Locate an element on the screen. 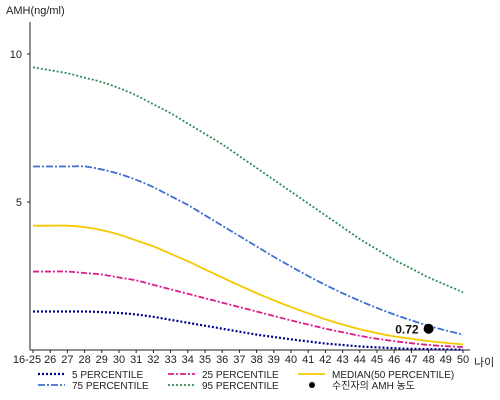 The width and height of the screenshot is (500, 400). x-tick-label: 42 is located at coordinates (325, 360).